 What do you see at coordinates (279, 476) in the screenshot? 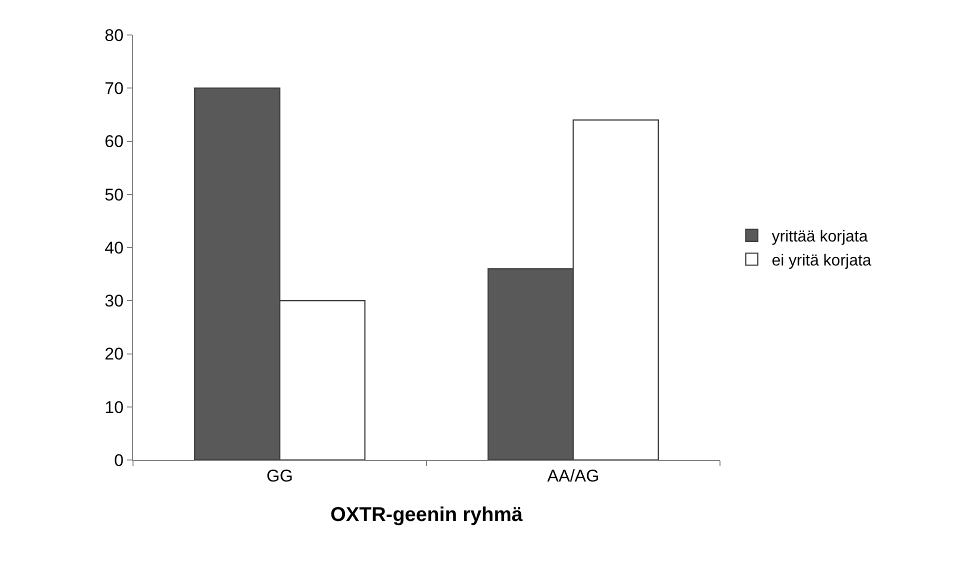
I see `x-tick-label: GG` at bounding box center [279, 476].